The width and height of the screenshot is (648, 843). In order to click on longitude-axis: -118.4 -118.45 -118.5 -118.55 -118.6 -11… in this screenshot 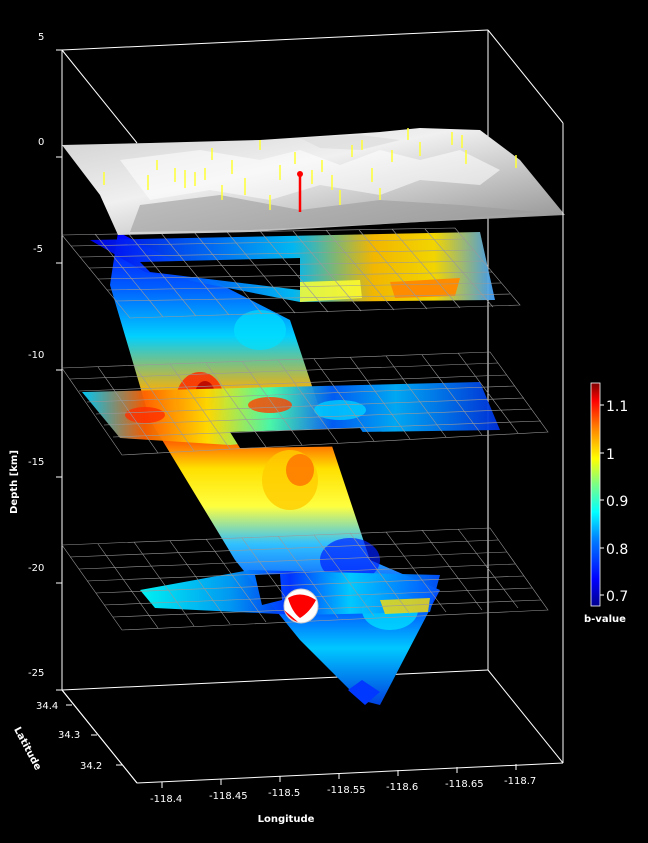, I will do `click(343, 794)`.